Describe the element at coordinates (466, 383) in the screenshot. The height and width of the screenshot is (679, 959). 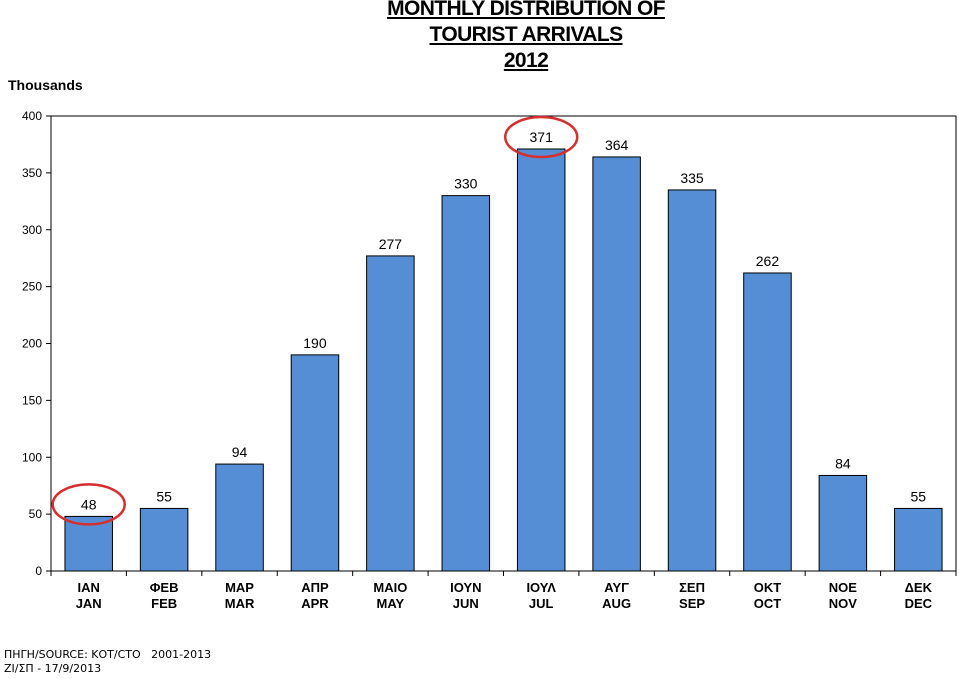
I see `bar-jun` at that location.